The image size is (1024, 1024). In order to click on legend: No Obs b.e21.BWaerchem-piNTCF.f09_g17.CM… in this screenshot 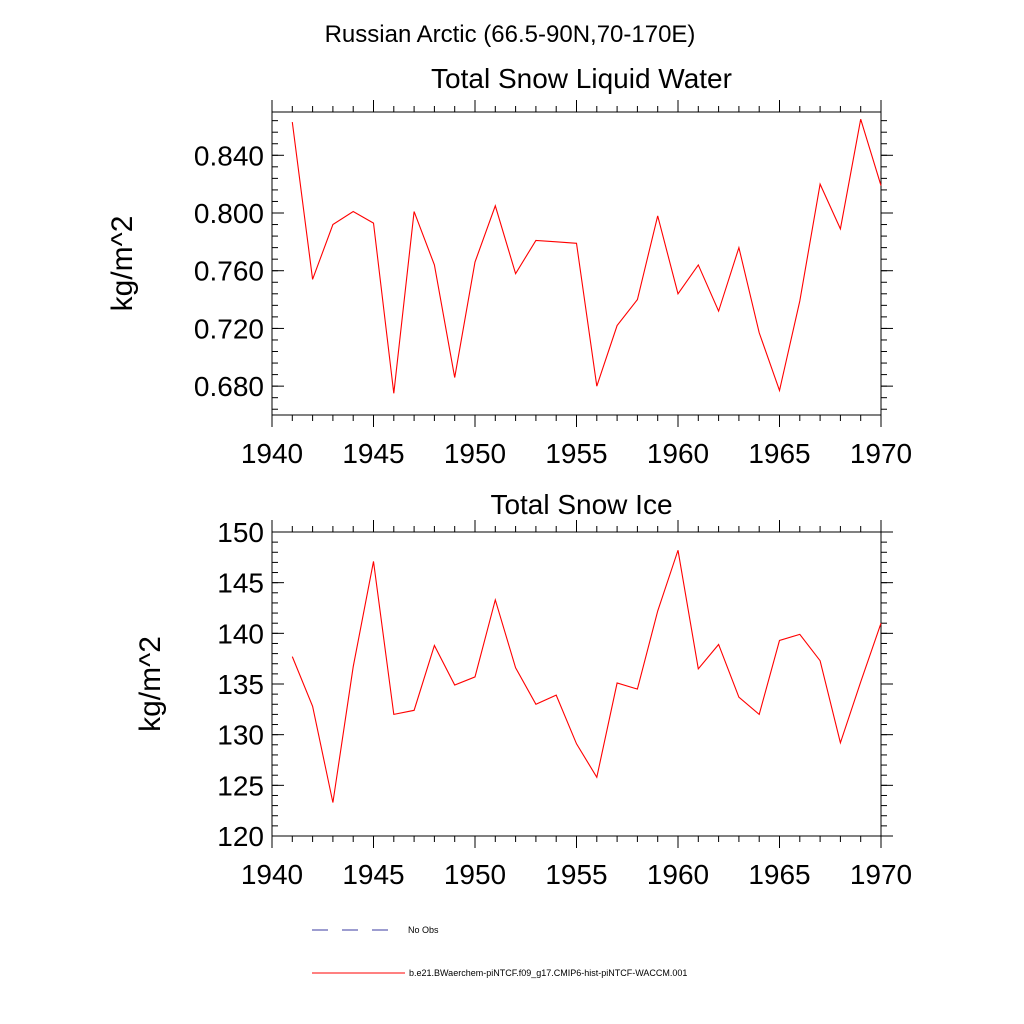, I will do `click(499, 951)`.